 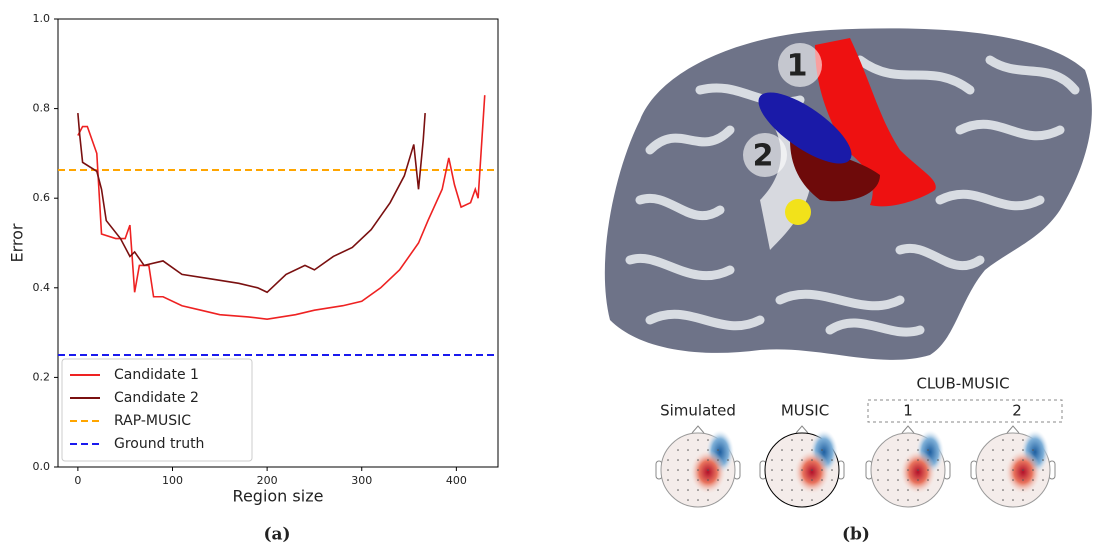 I want to click on caption: (b), so click(x=856, y=535).